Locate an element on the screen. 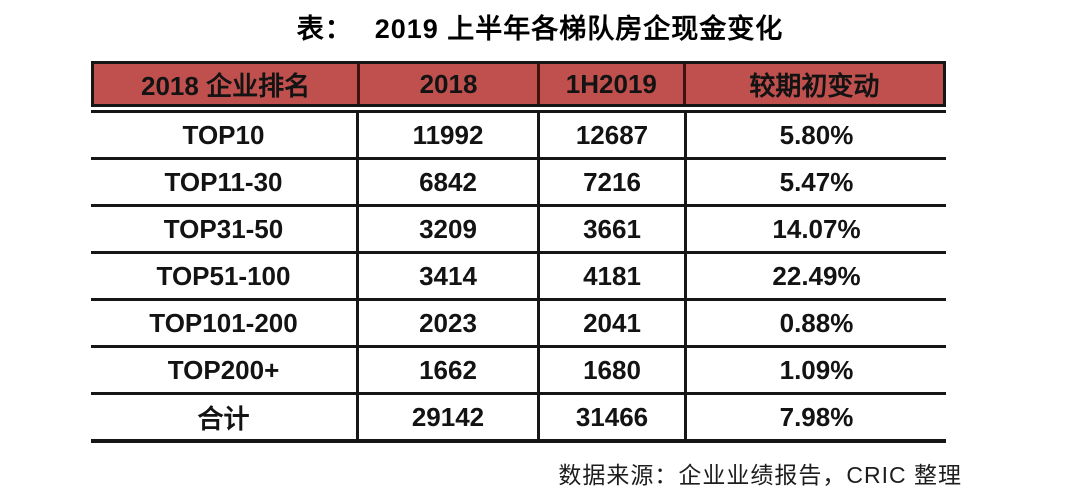 This screenshot has height=493, width=1080. table-row-top51-100: TOP51-100 3414 4181 22.49% is located at coordinates (518, 277).